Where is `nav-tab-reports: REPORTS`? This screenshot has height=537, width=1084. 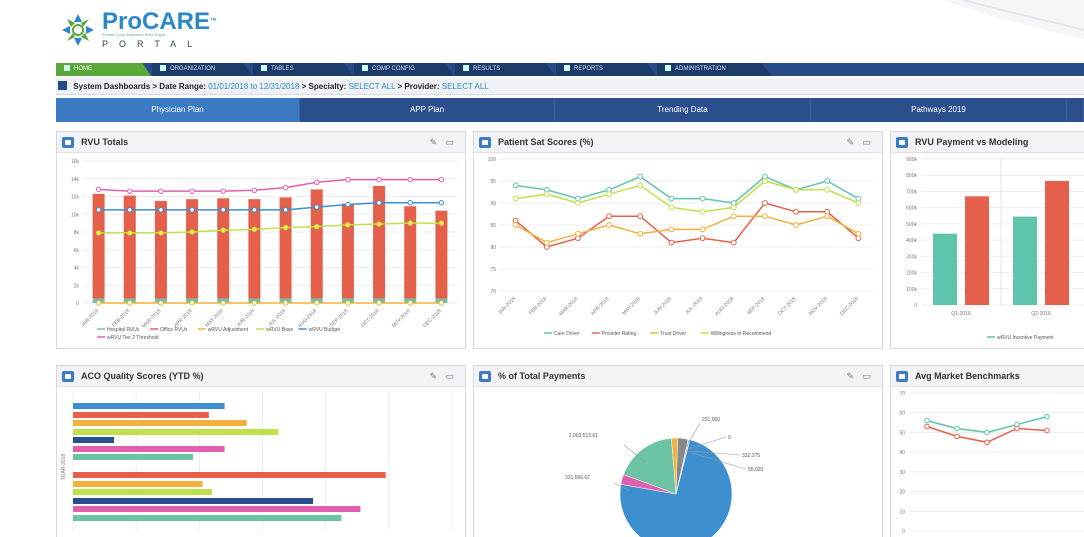
nav-tab-reports: REPORTS is located at coordinates (606, 69).